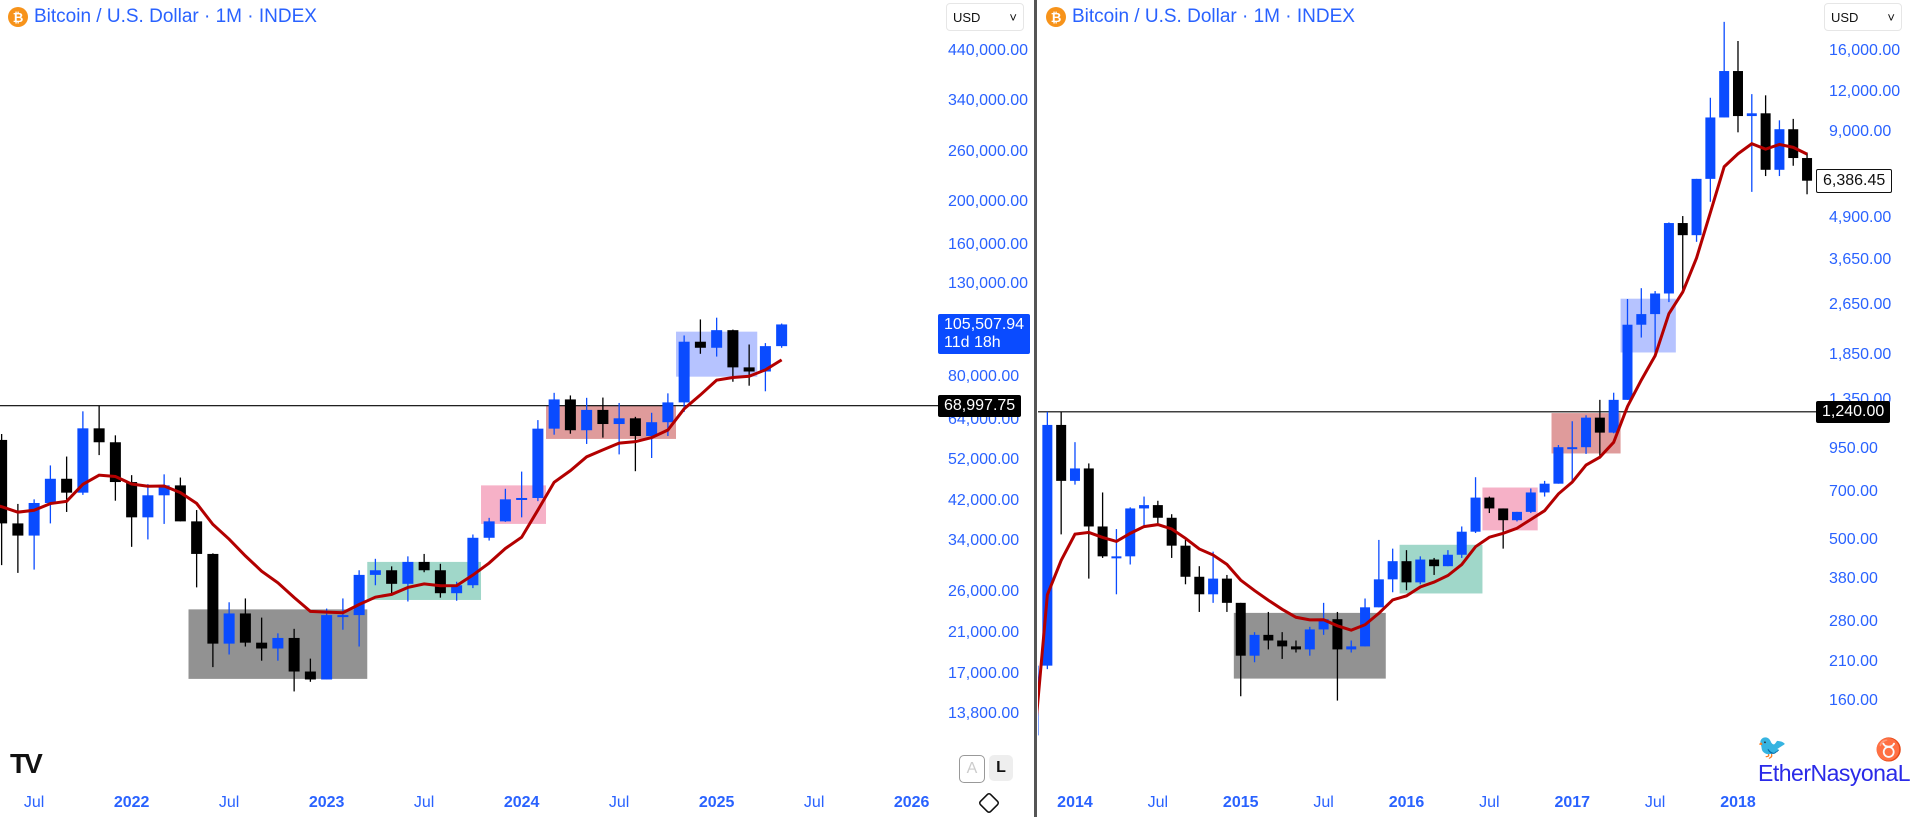 Image resolution: width=1911 pixels, height=817 pixels. Describe the element at coordinates (1200, 17) in the screenshot. I see `right-symbol-title: ₿ Bitcoin / U.S. Dollar · 1M · INDEX` at that location.